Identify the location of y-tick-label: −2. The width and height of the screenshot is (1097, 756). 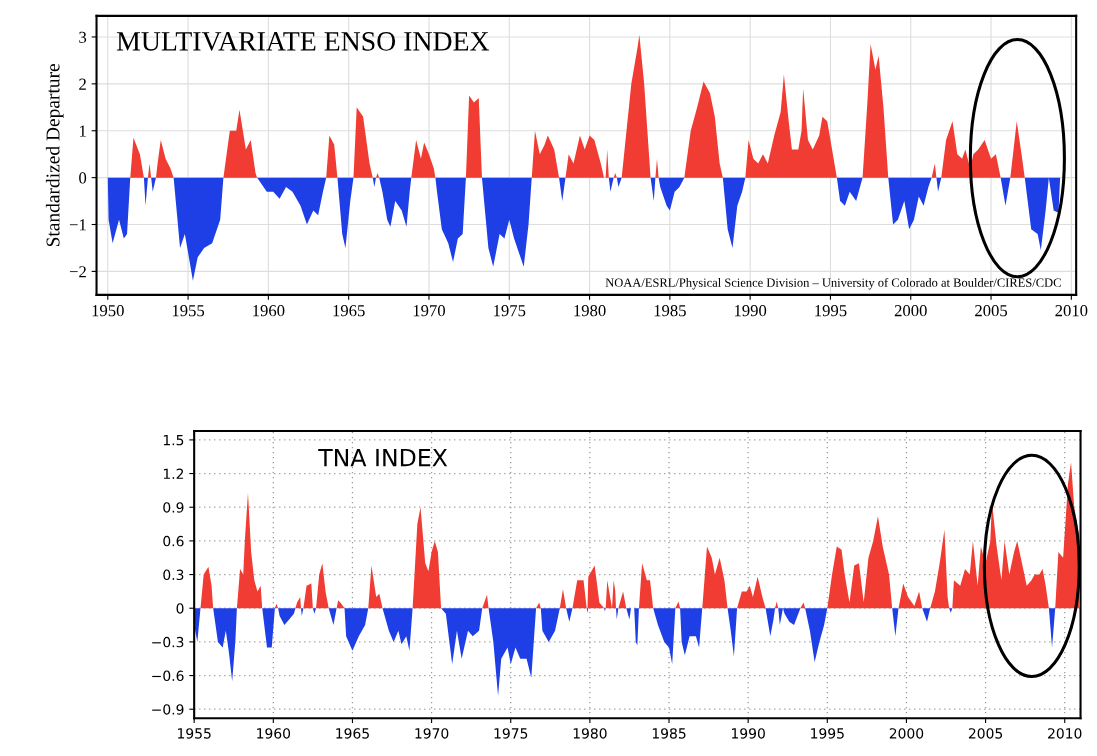
(77, 272).